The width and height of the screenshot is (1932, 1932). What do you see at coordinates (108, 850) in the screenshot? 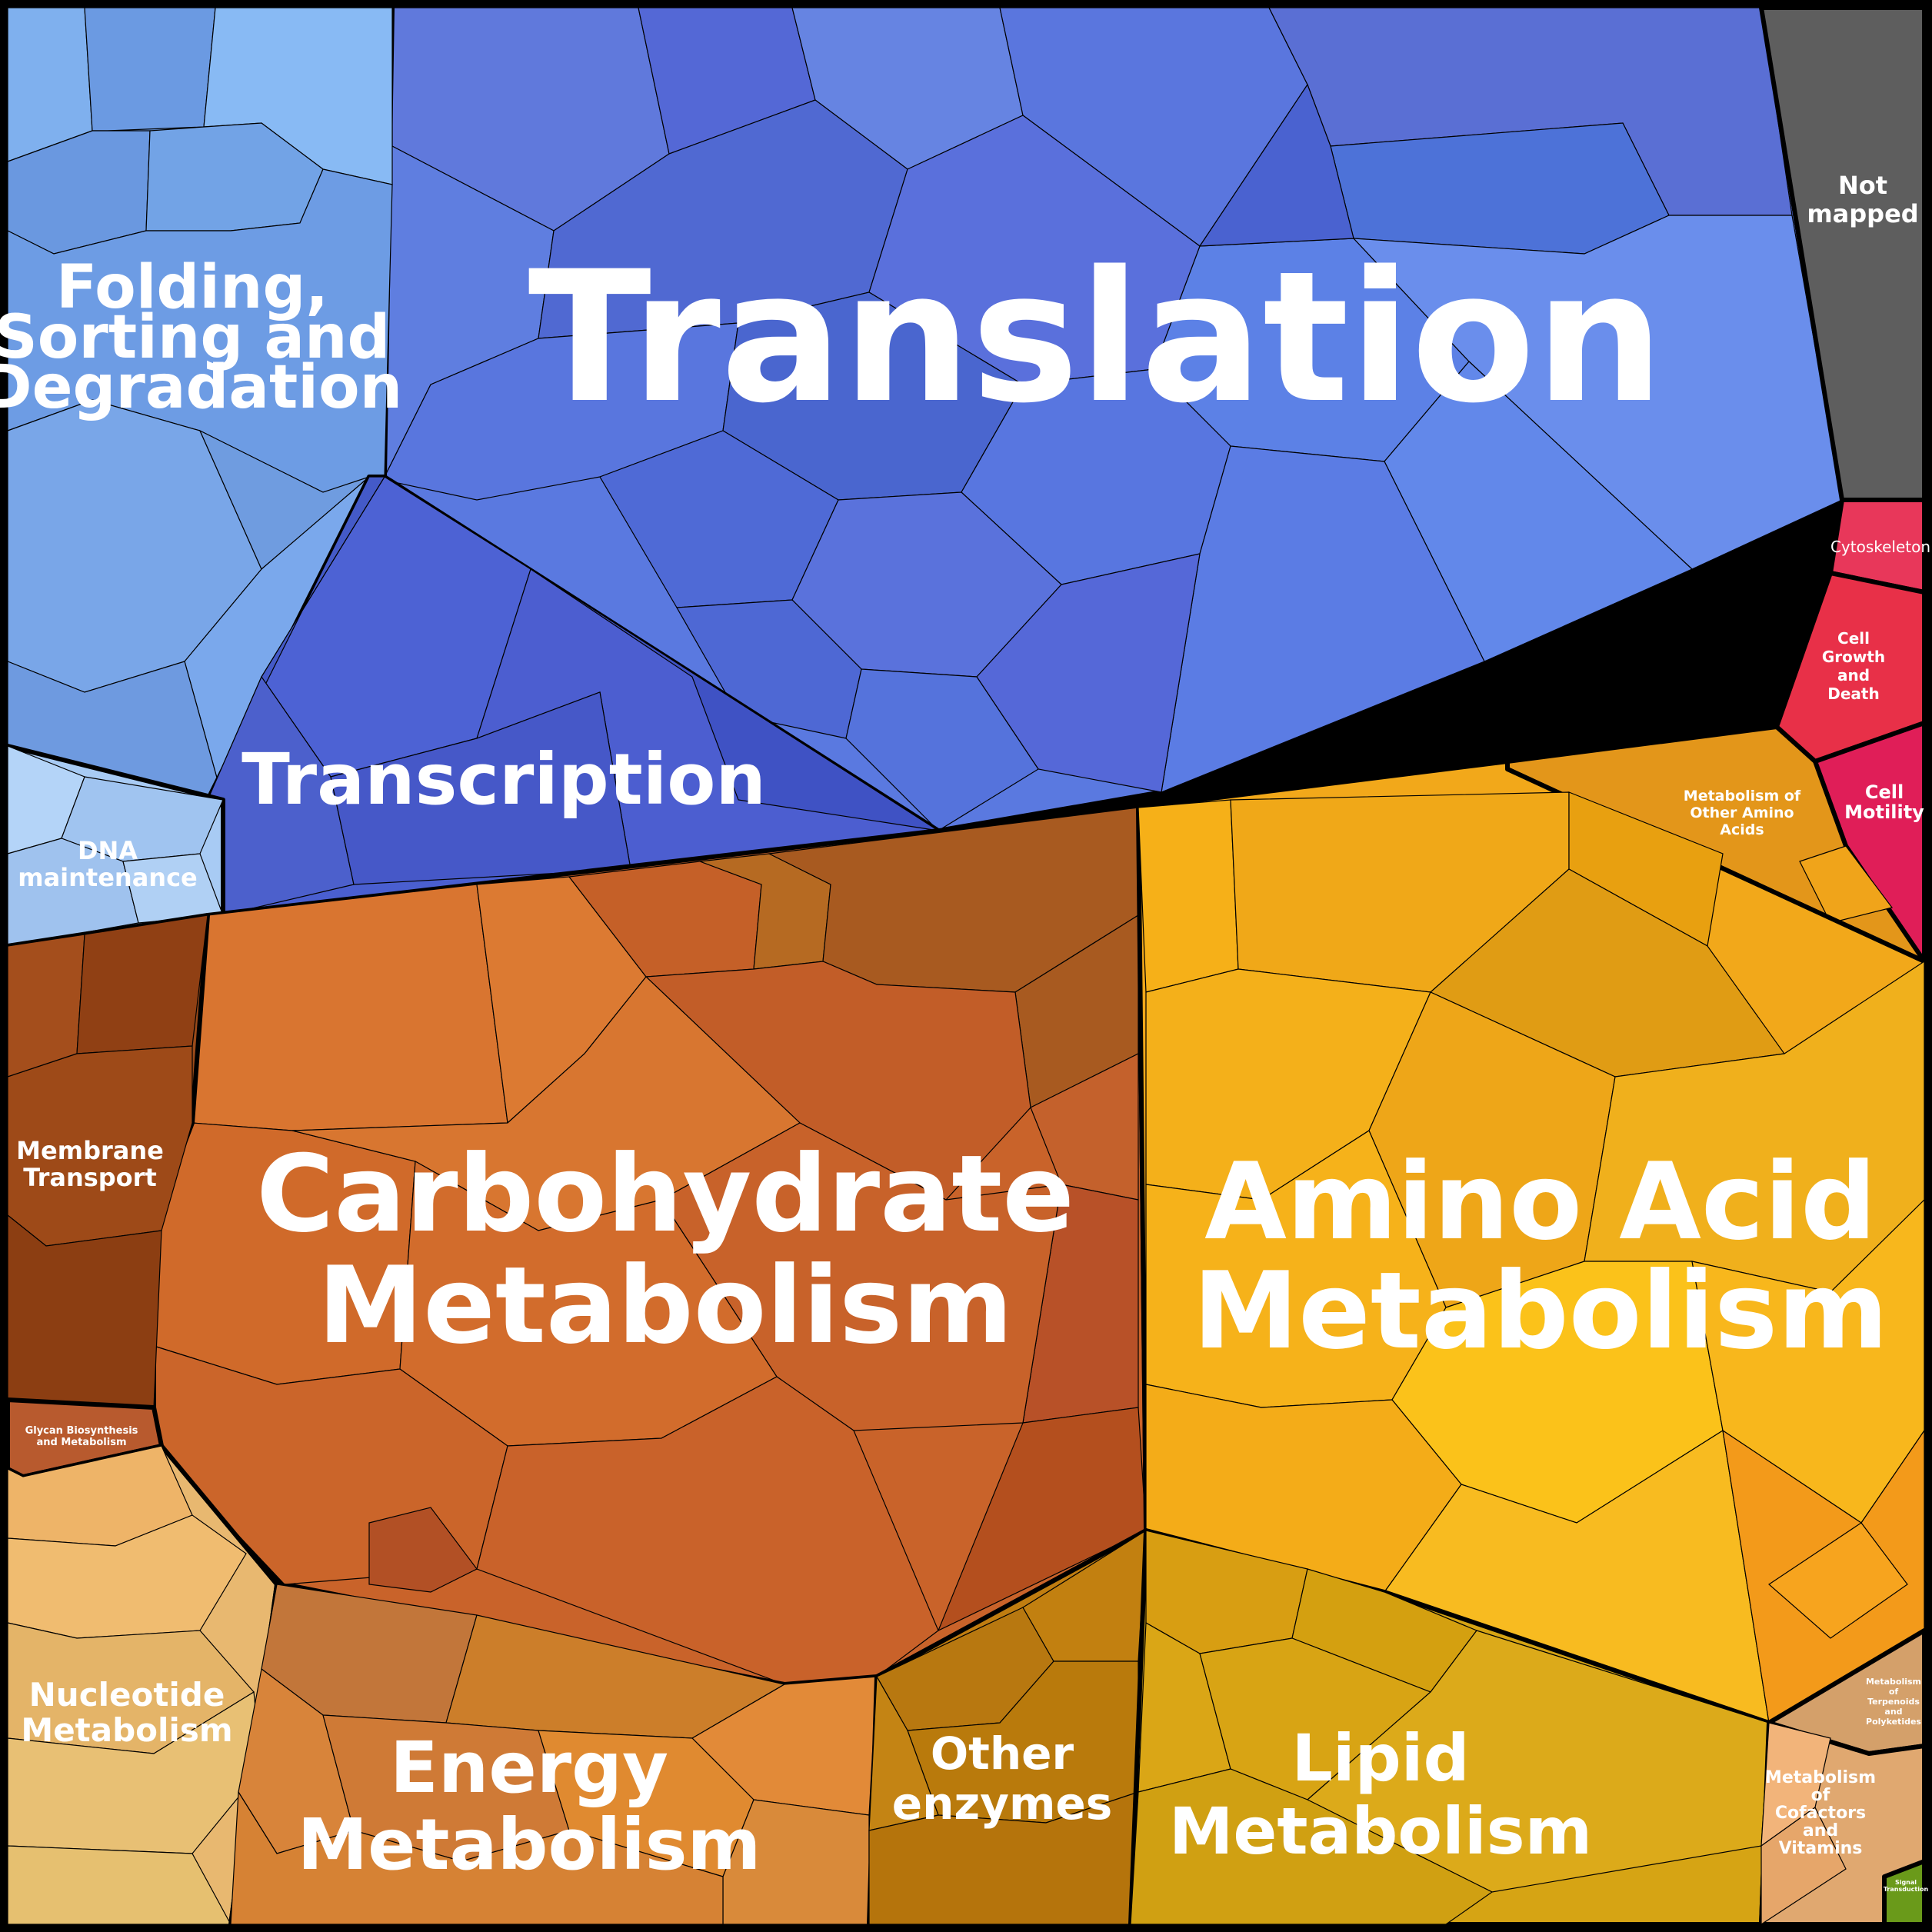
I see `label-dna-line: DNA` at bounding box center [108, 850].